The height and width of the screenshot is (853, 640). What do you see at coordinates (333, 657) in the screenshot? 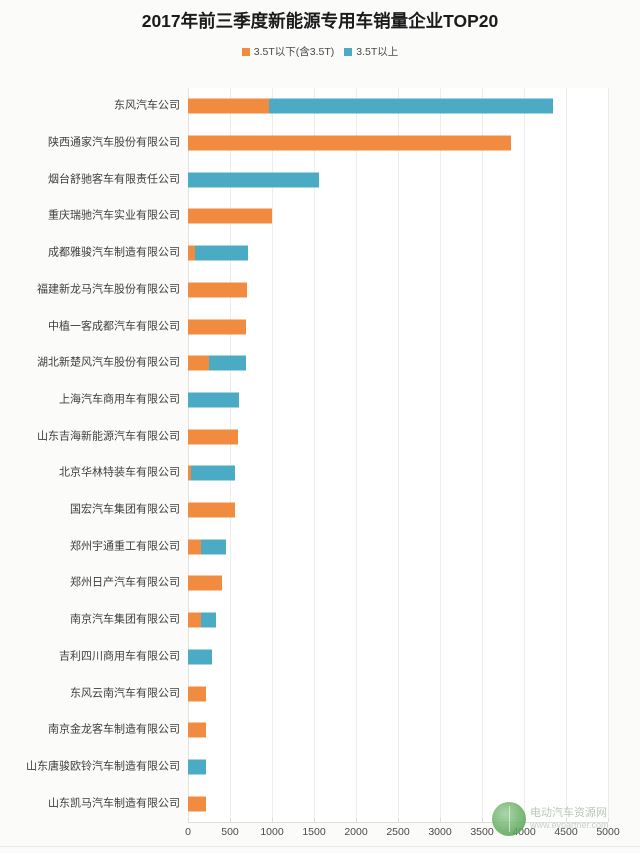
I see `chart-row: 吉利四川商用车有限公司` at bounding box center [333, 657].